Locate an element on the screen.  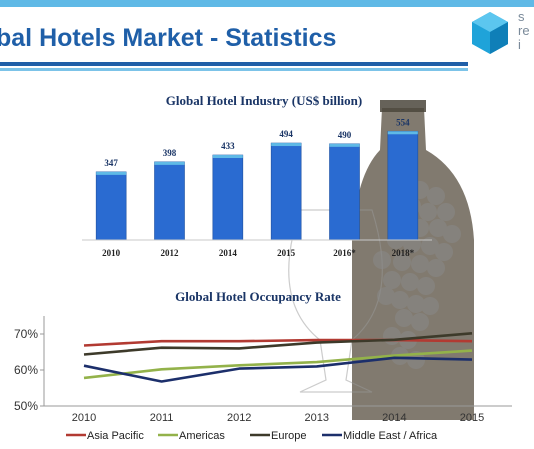
logo-text: s re i is located at coordinates (524, 31).